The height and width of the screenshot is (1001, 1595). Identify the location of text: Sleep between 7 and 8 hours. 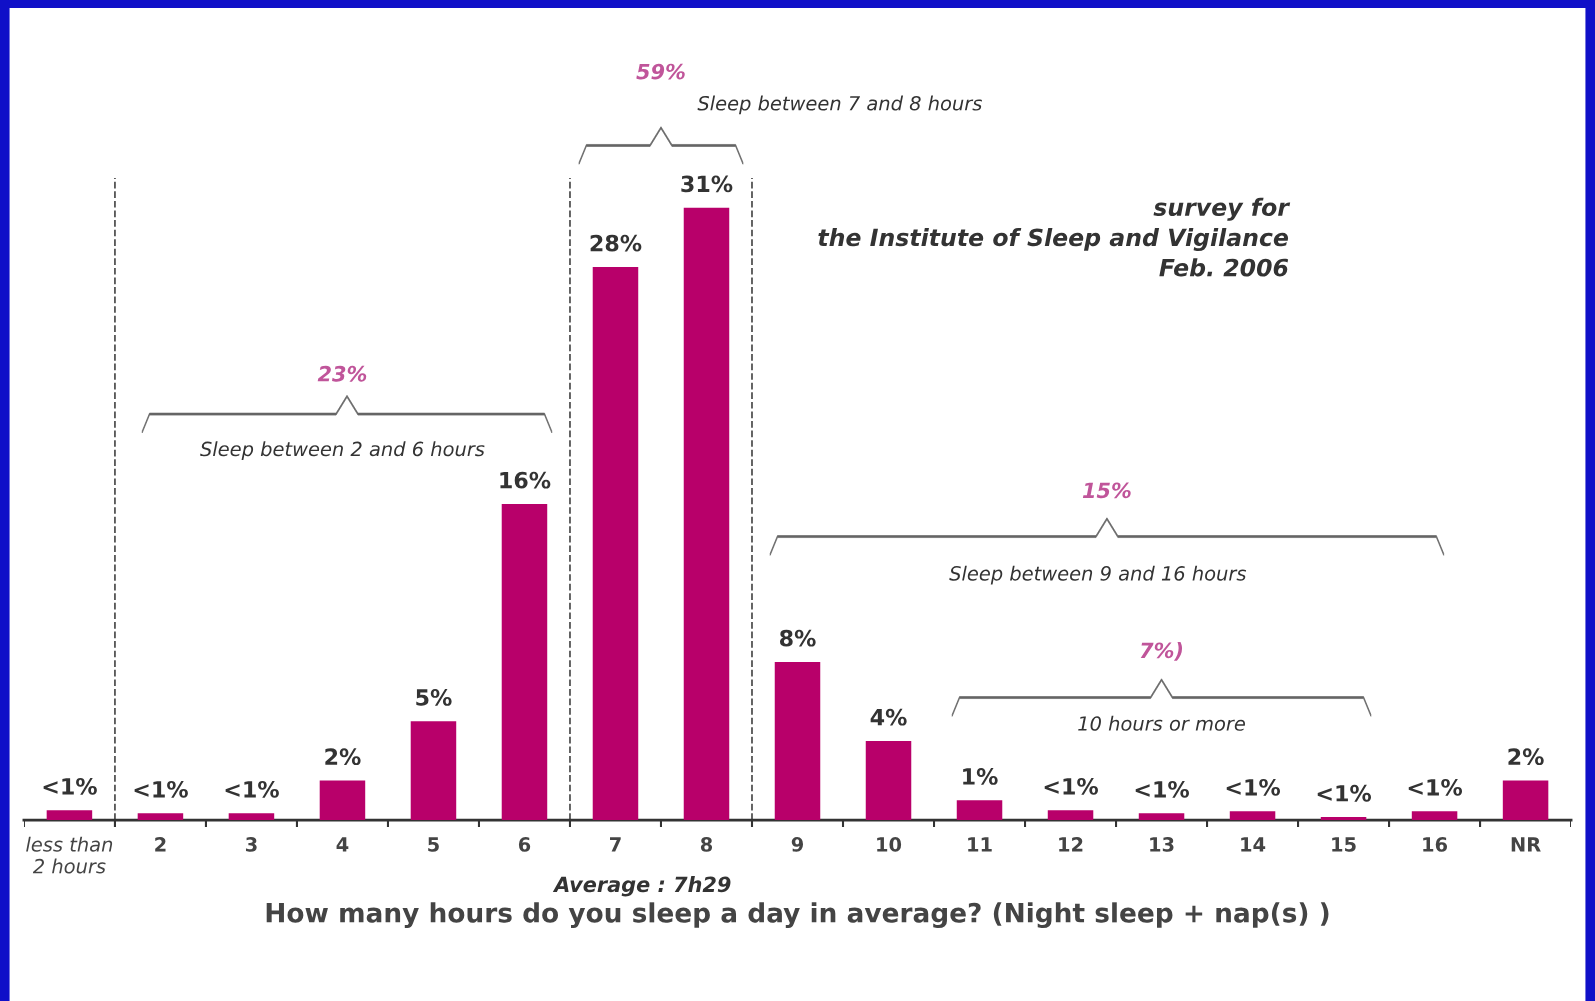
(839, 105).